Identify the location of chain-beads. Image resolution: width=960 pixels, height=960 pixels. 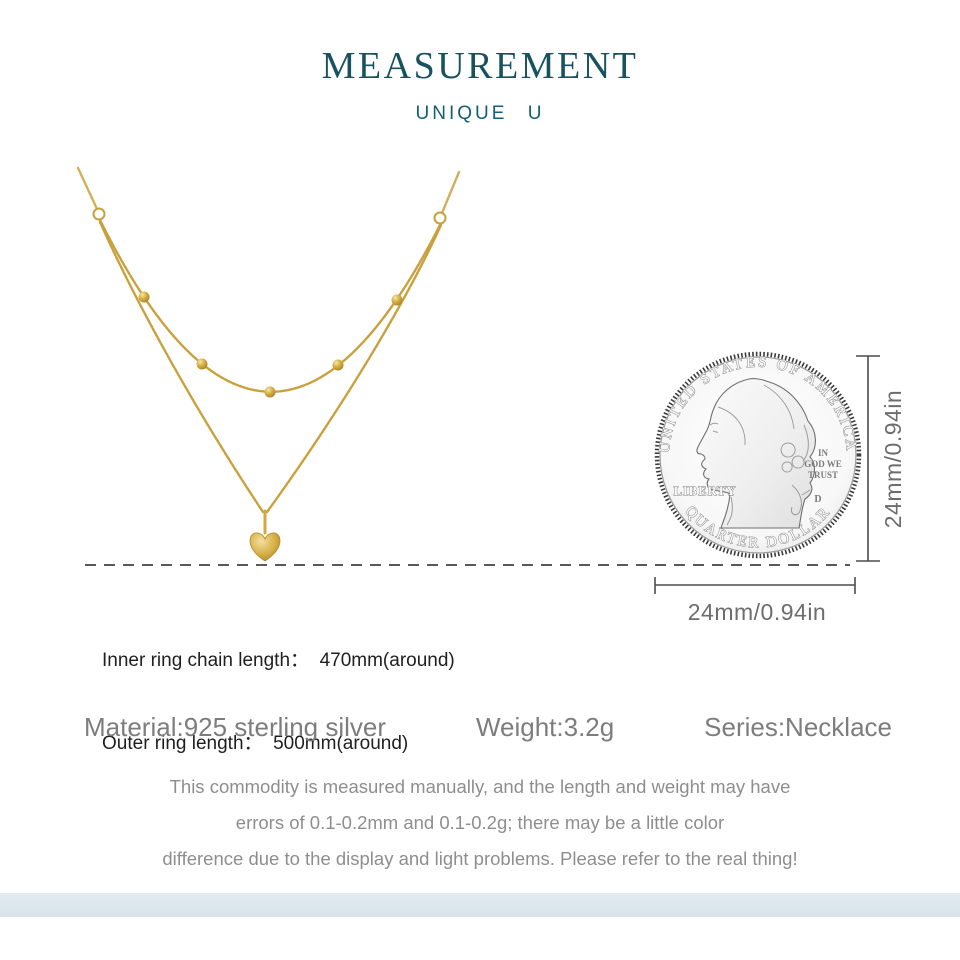
(270, 344).